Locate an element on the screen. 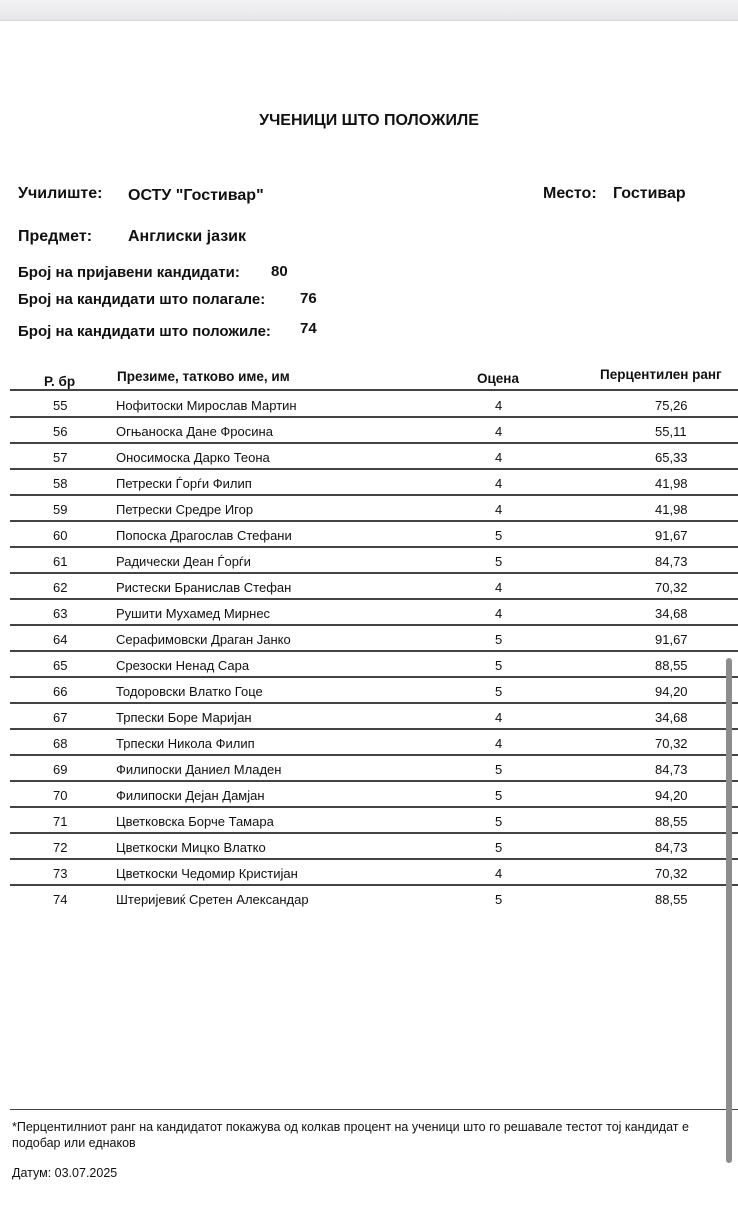  student-name: Огњаноска Дане Фросина is located at coordinates (194, 431).